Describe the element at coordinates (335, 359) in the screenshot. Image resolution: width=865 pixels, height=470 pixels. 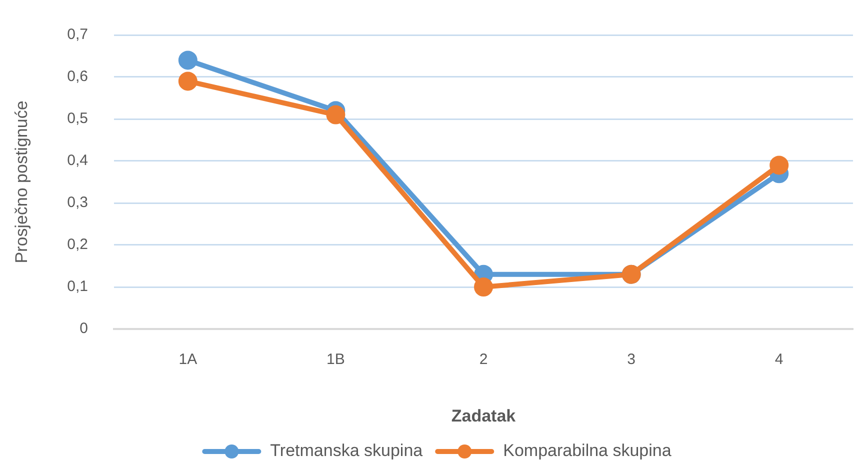
I see `x-tick-label: 1B` at that location.